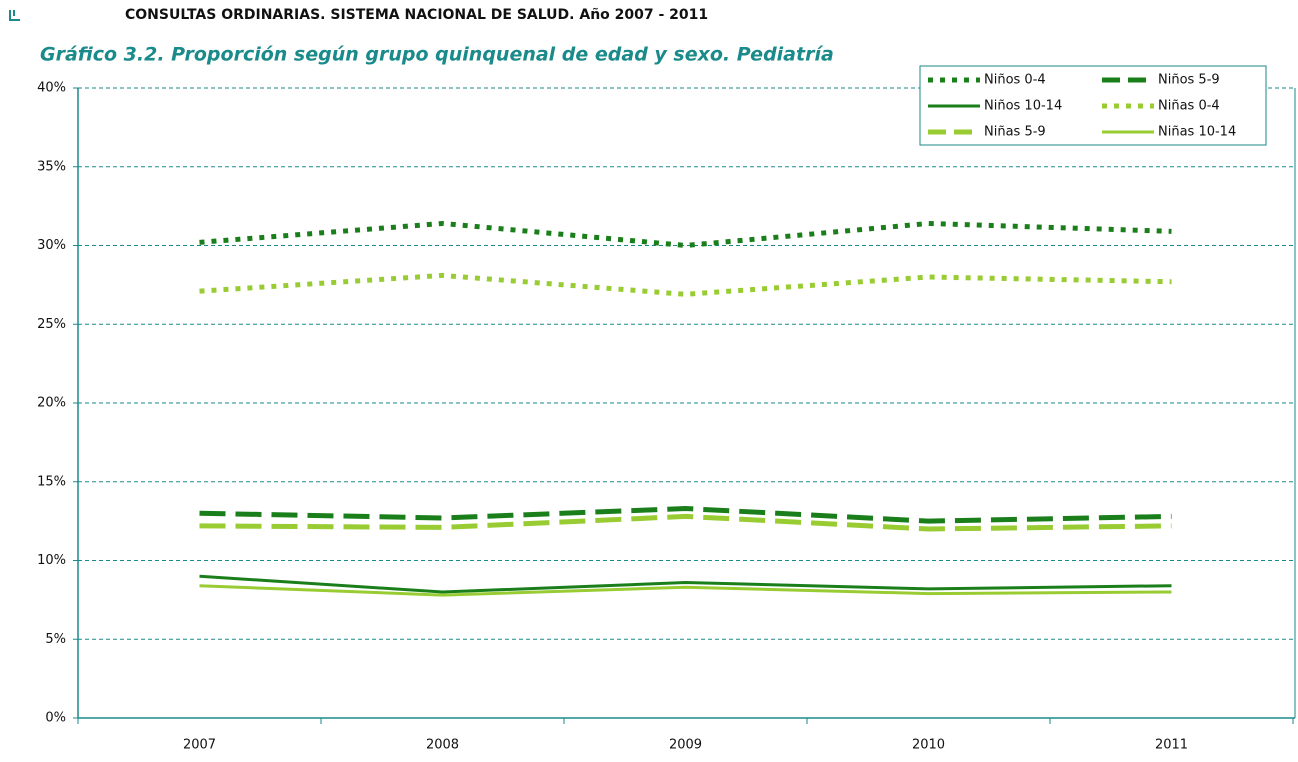 The image size is (1298, 762). Describe the element at coordinates (928, 745) in the screenshot. I see `x-tick-label: 2010` at that location.